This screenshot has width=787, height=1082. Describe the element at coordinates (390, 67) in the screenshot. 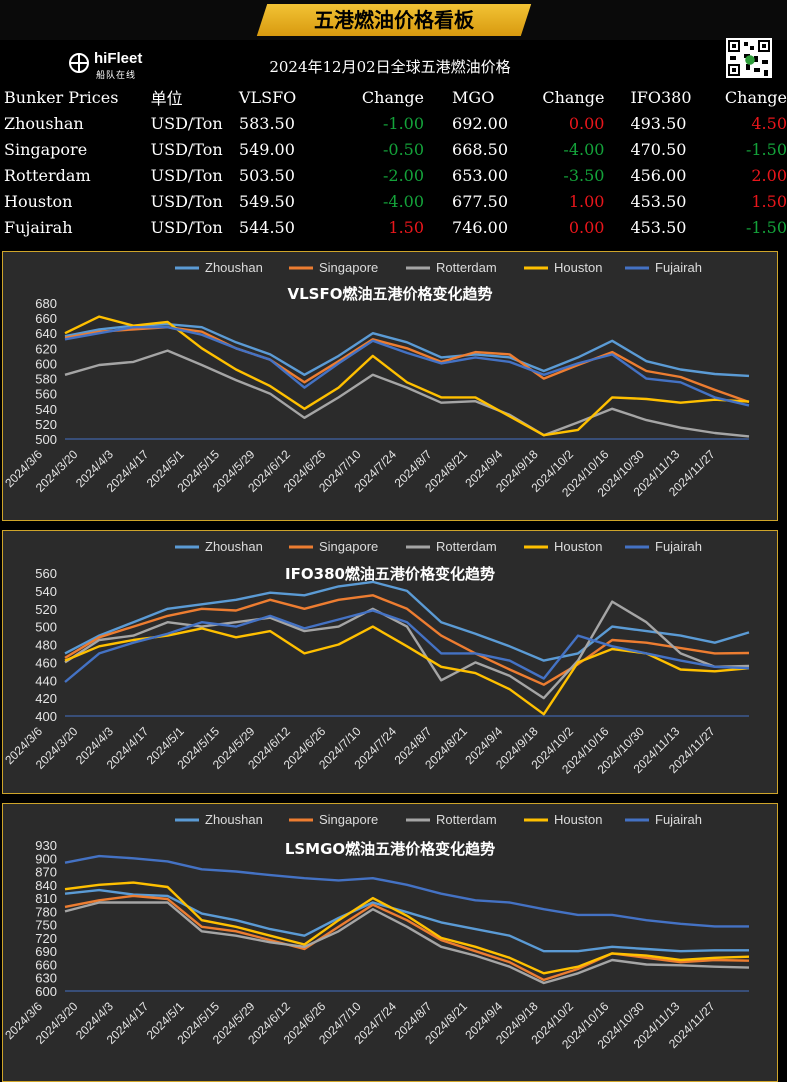

I see `table-title: 2024年12月02日全球五港燃油价格` at that location.